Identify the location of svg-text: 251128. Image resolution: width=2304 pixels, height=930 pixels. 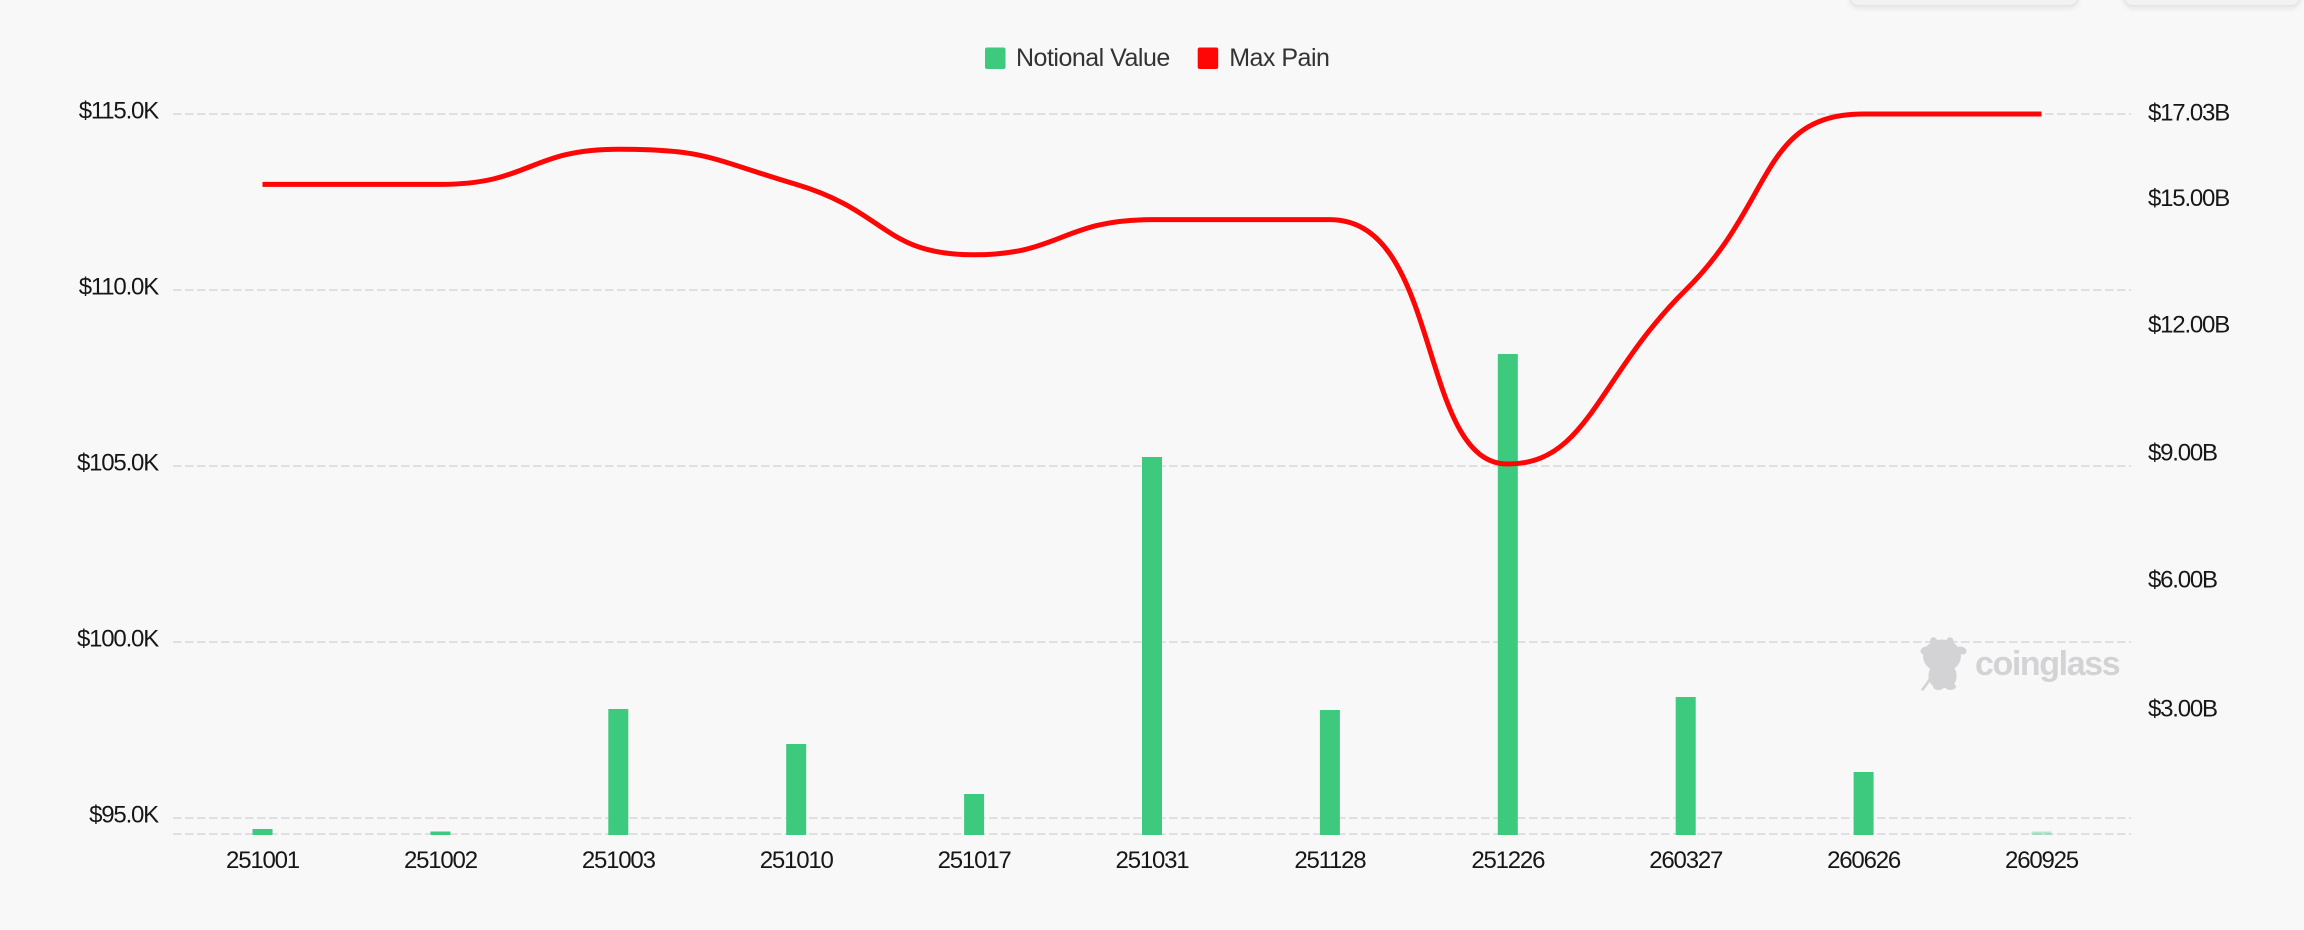
(1330, 860).